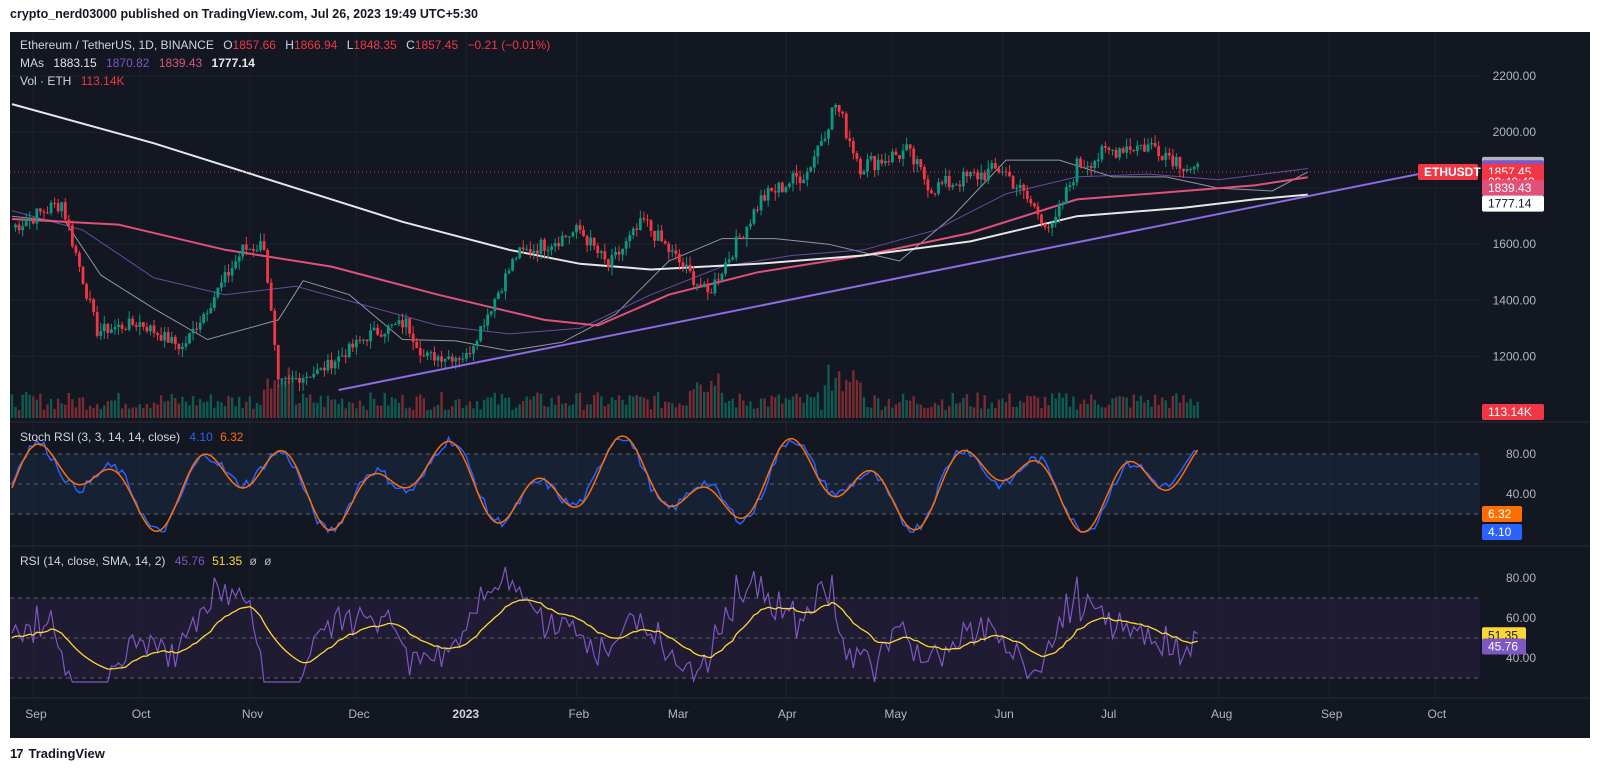  Describe the element at coordinates (46, 81) in the screenshot. I see `volume-label: Vol · ETH` at that location.